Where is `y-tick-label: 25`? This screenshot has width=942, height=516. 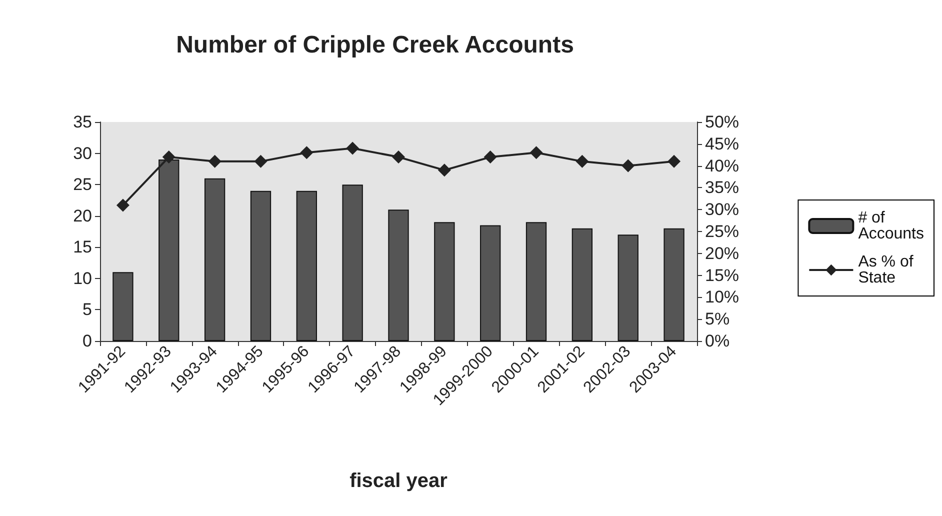 y-tick-label: 25 is located at coordinates (82, 184).